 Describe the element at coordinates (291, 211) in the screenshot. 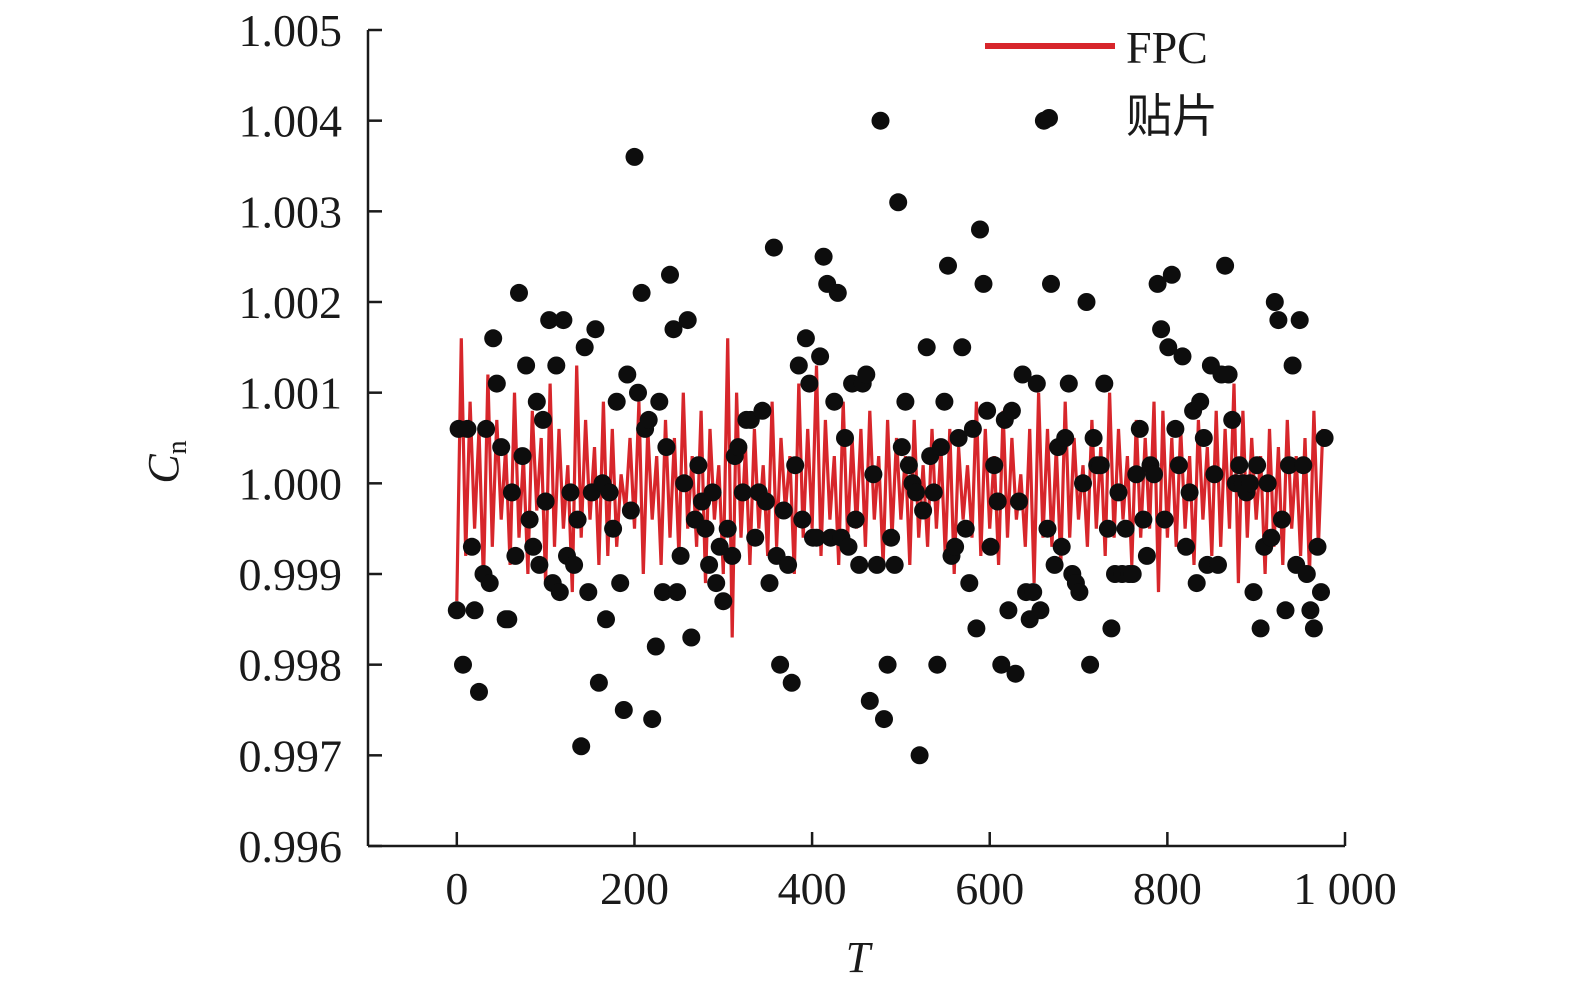

I see `y-tick-label: 1.003` at that location.